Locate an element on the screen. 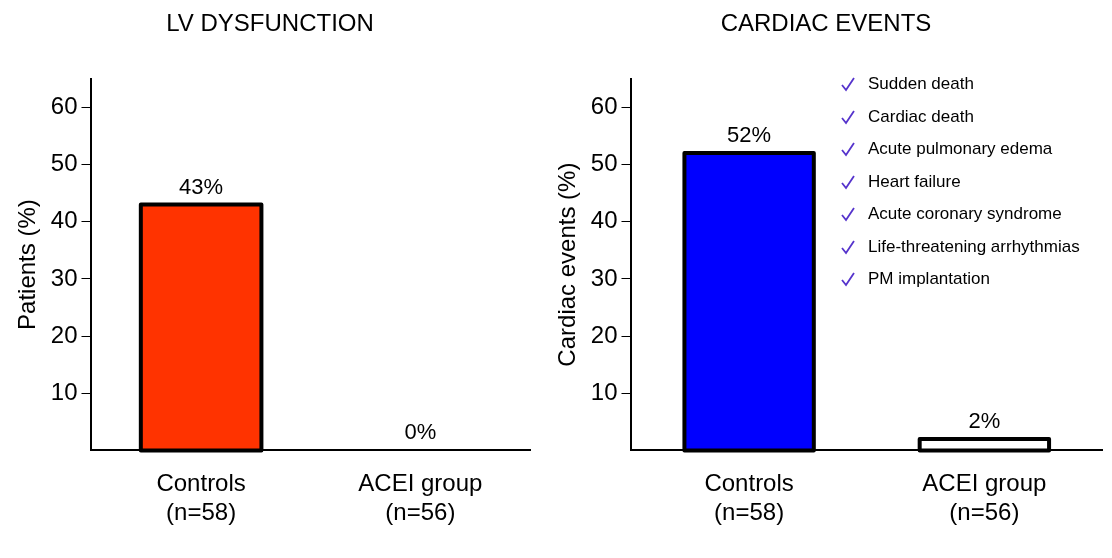 The height and width of the screenshot is (558, 1112). data-label: 52% is located at coordinates (749, 135).